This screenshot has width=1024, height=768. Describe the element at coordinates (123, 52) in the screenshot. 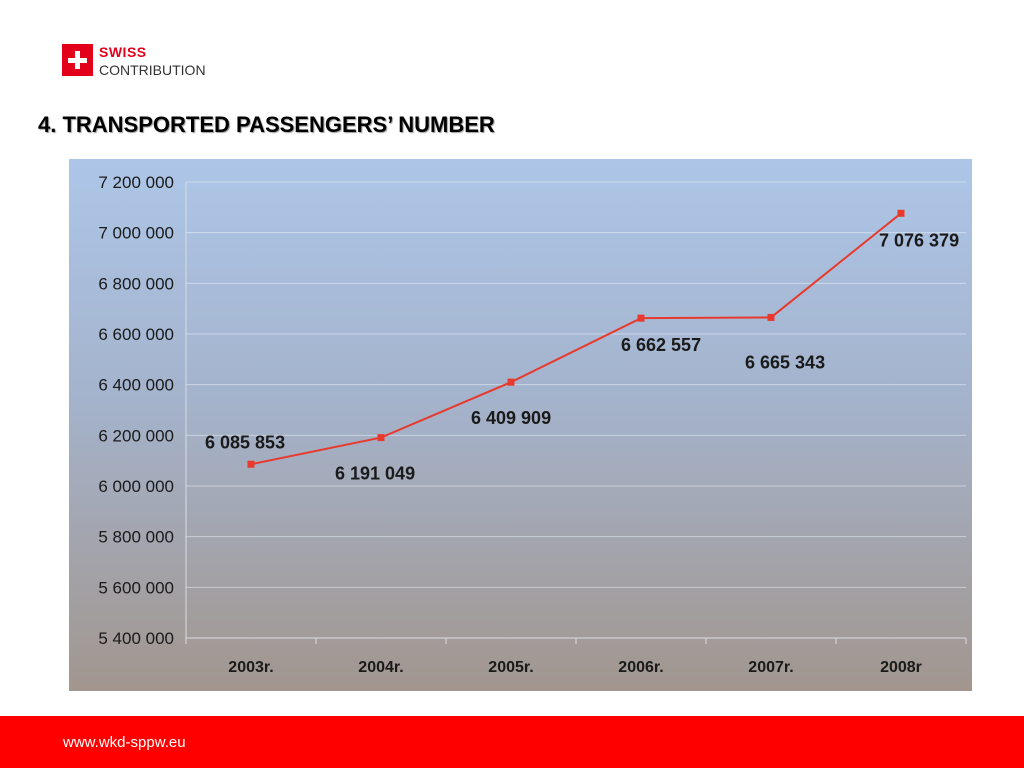

I see `logo-line1: SWISS` at that location.